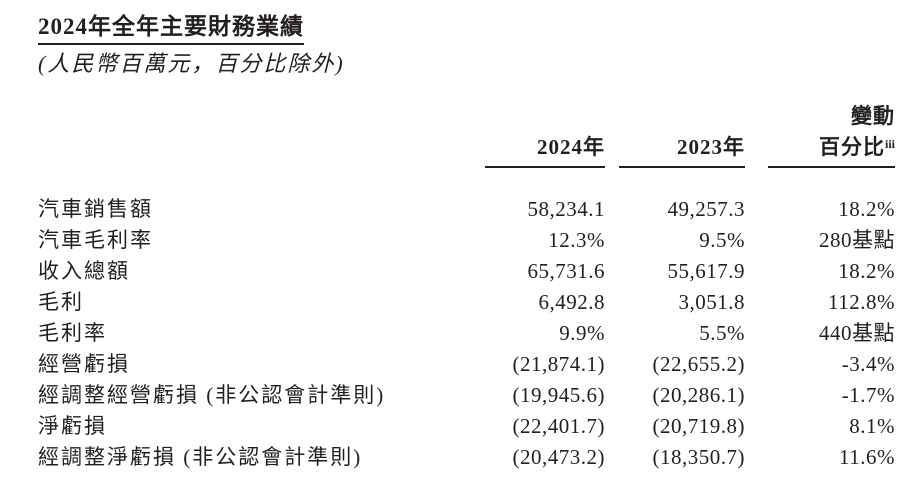  I want to click on row-label: 淨虧損, so click(72, 426).